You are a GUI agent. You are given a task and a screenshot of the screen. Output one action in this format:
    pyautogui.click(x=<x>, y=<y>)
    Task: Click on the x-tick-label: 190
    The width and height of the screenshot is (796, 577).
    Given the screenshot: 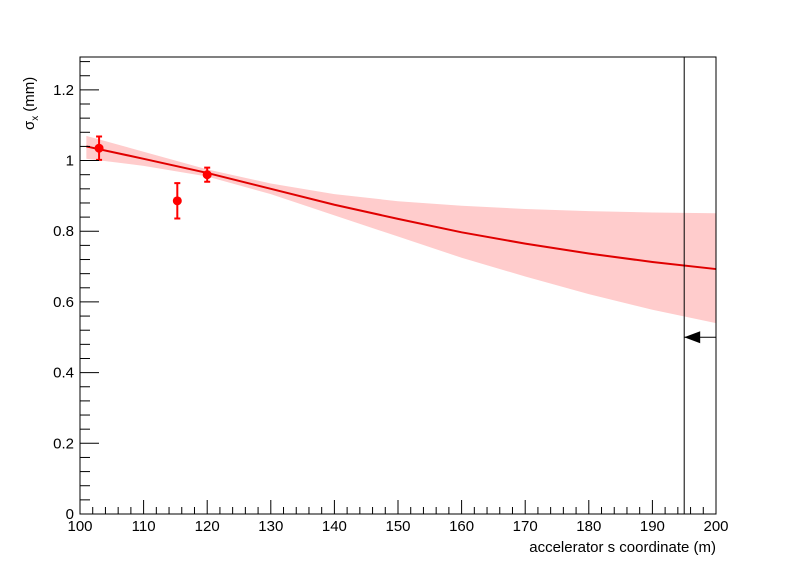 What is the action you would take?
    pyautogui.click(x=652, y=526)
    